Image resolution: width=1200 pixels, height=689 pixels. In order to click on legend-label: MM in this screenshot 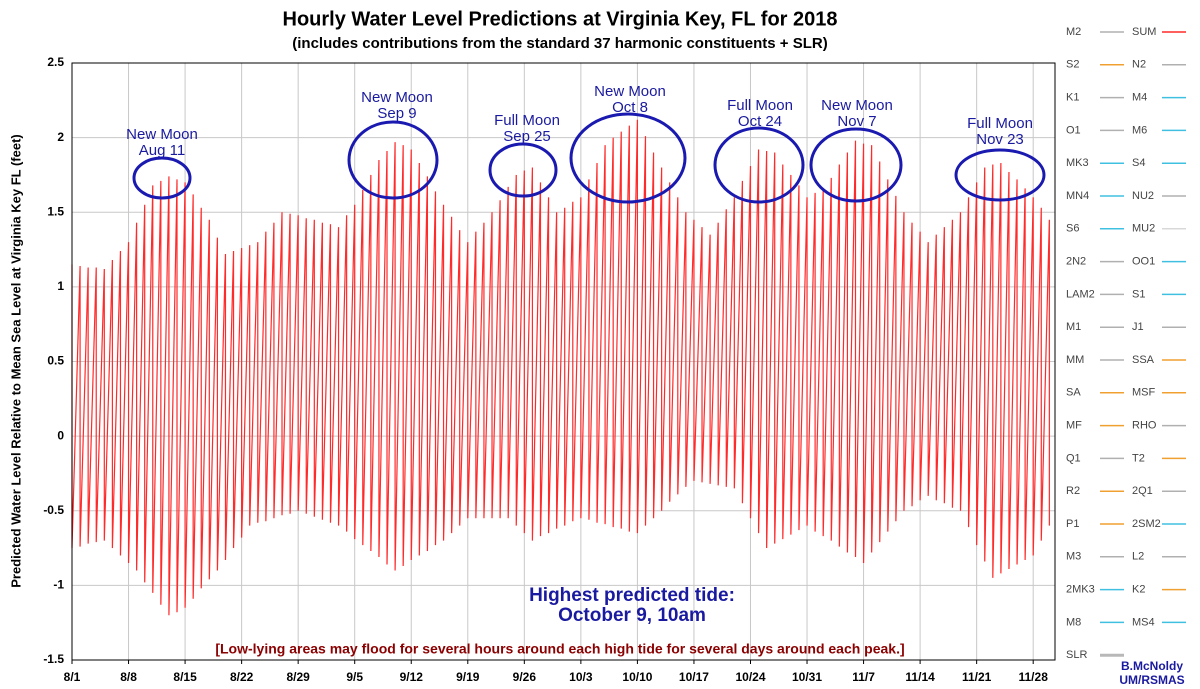, I will do `click(1075, 360)`.